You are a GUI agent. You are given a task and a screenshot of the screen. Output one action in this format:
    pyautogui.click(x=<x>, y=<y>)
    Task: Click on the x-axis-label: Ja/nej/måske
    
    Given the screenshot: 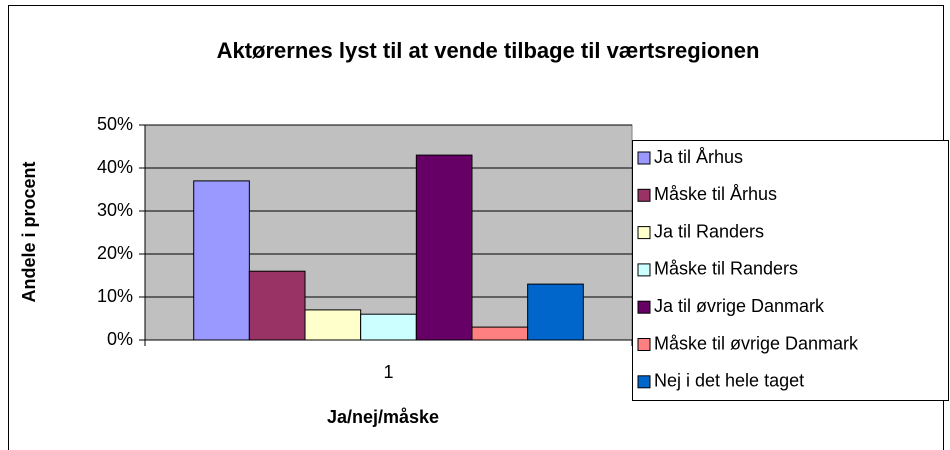 What is the action you would take?
    pyautogui.click(x=383, y=417)
    